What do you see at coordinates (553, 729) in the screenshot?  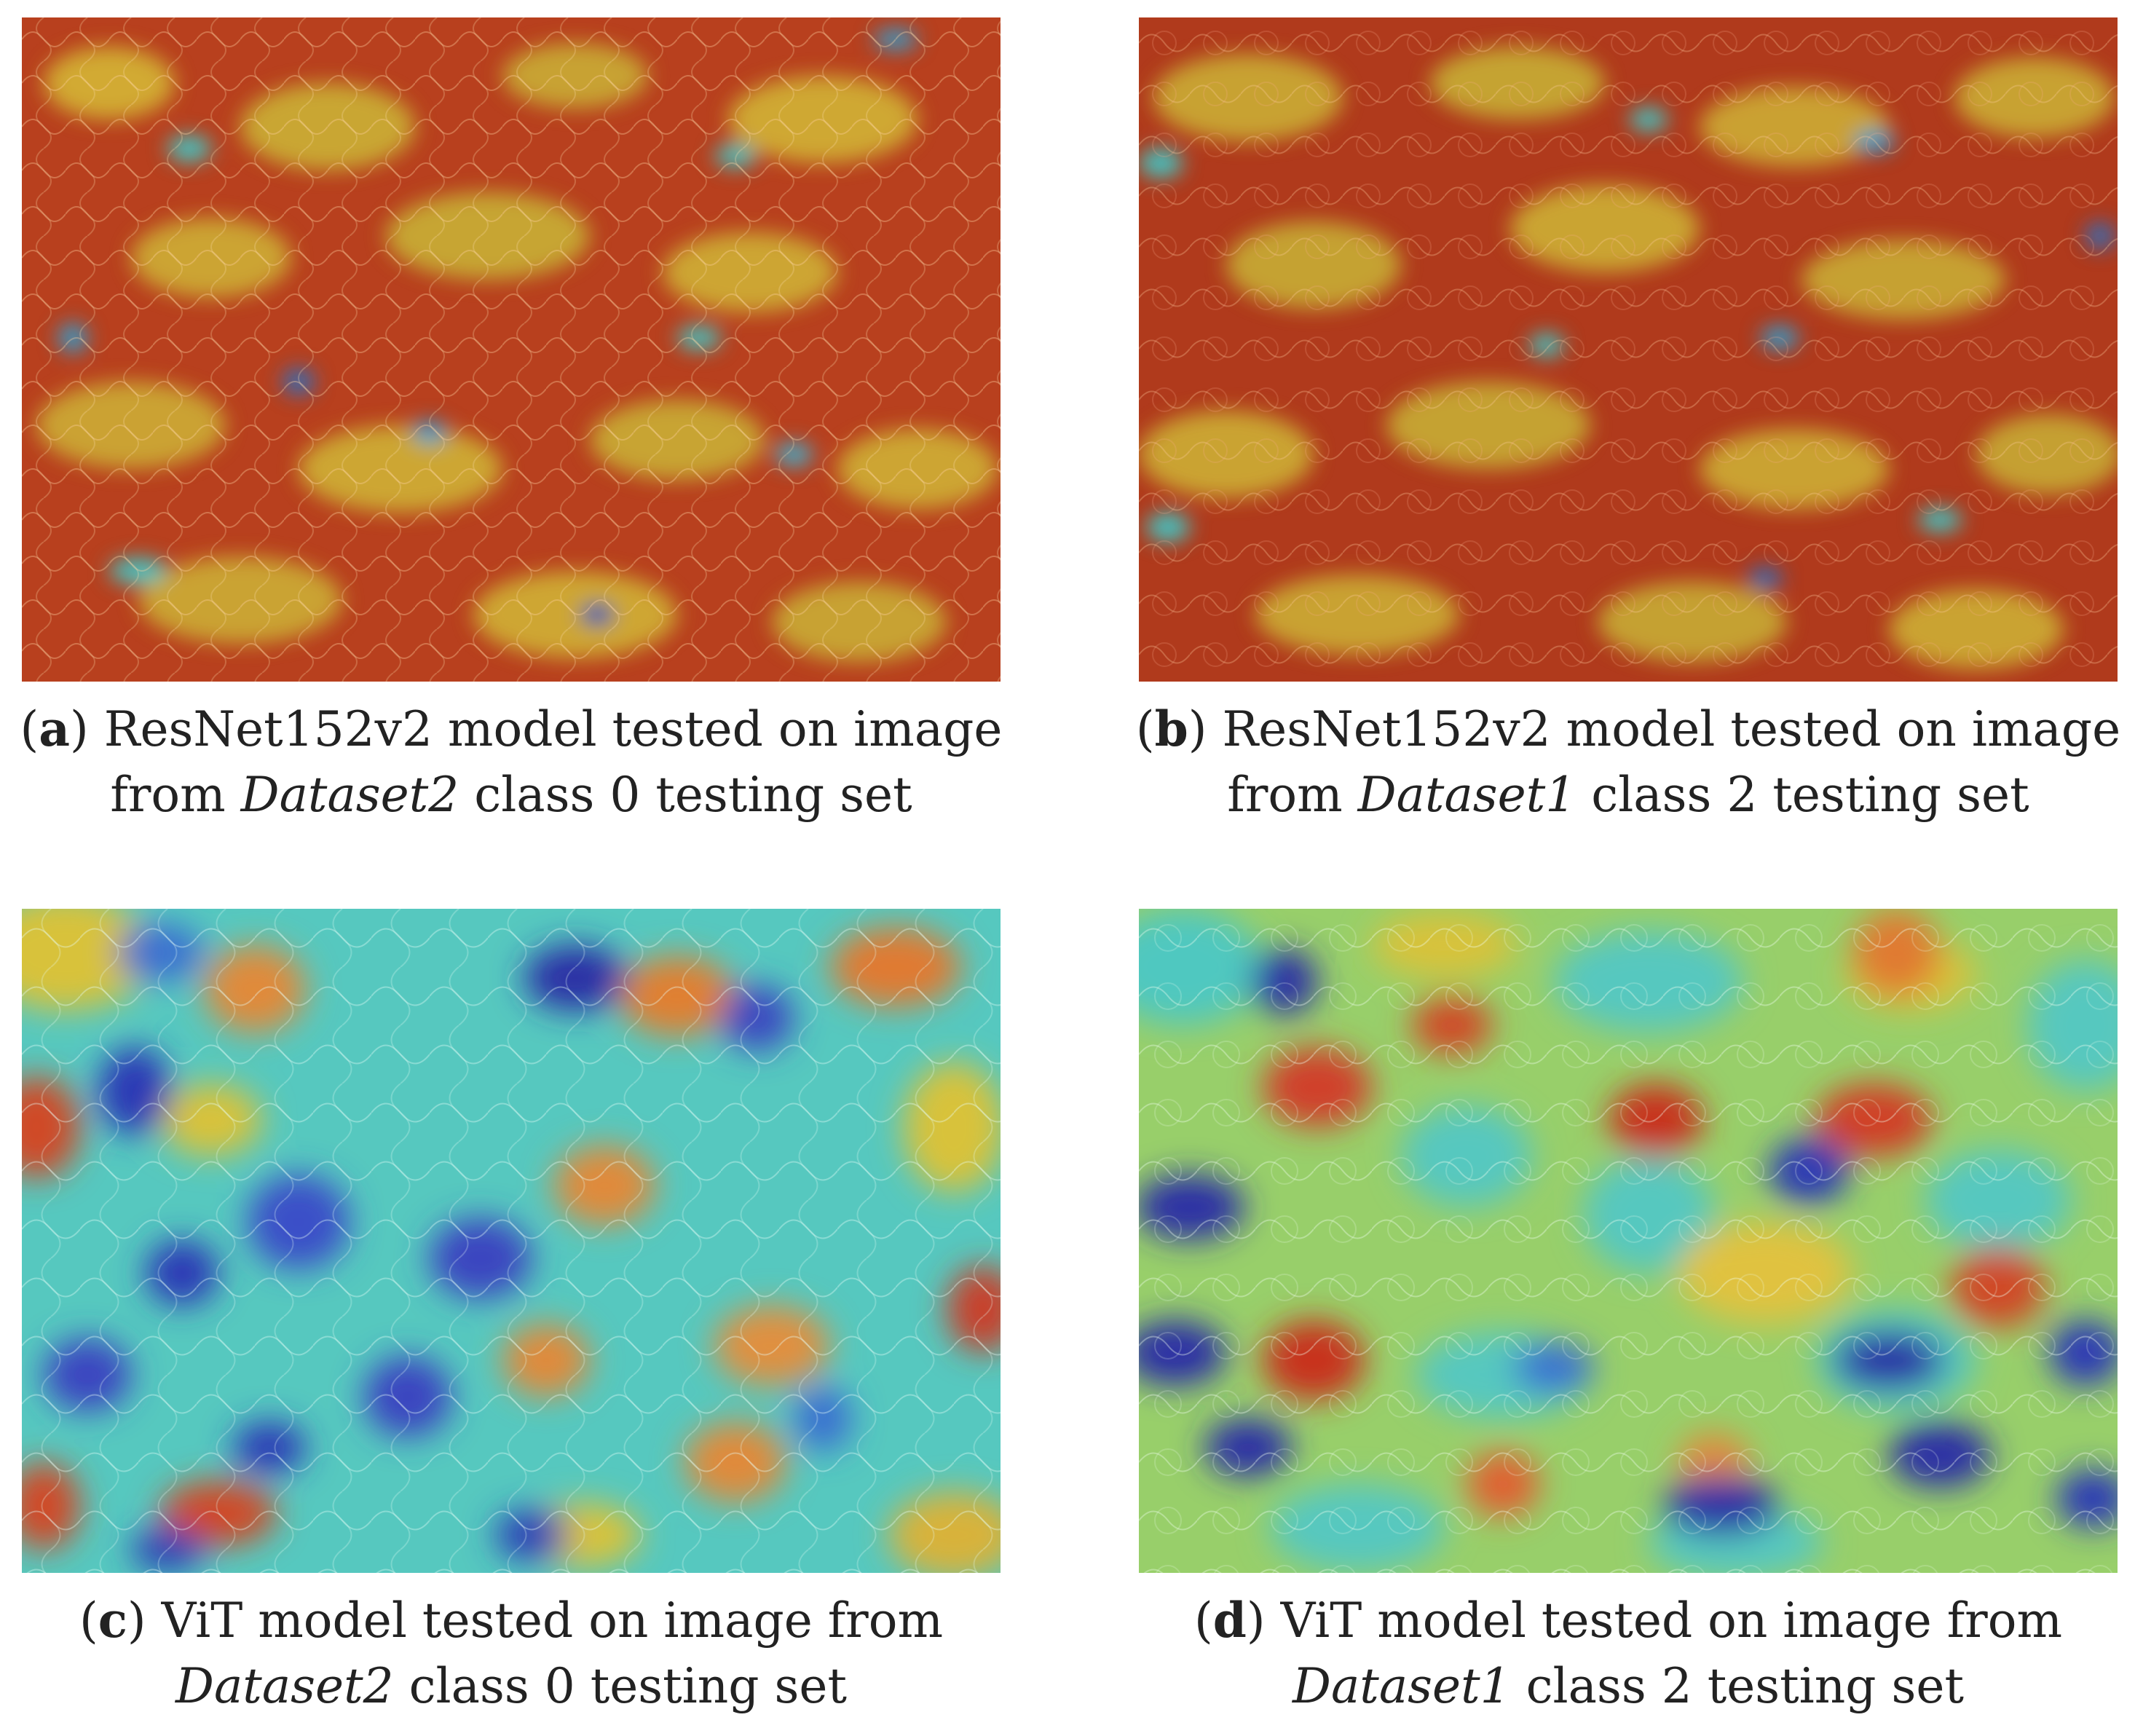 I see `caption-a-text: ResNet152v2 model tested on image` at bounding box center [553, 729].